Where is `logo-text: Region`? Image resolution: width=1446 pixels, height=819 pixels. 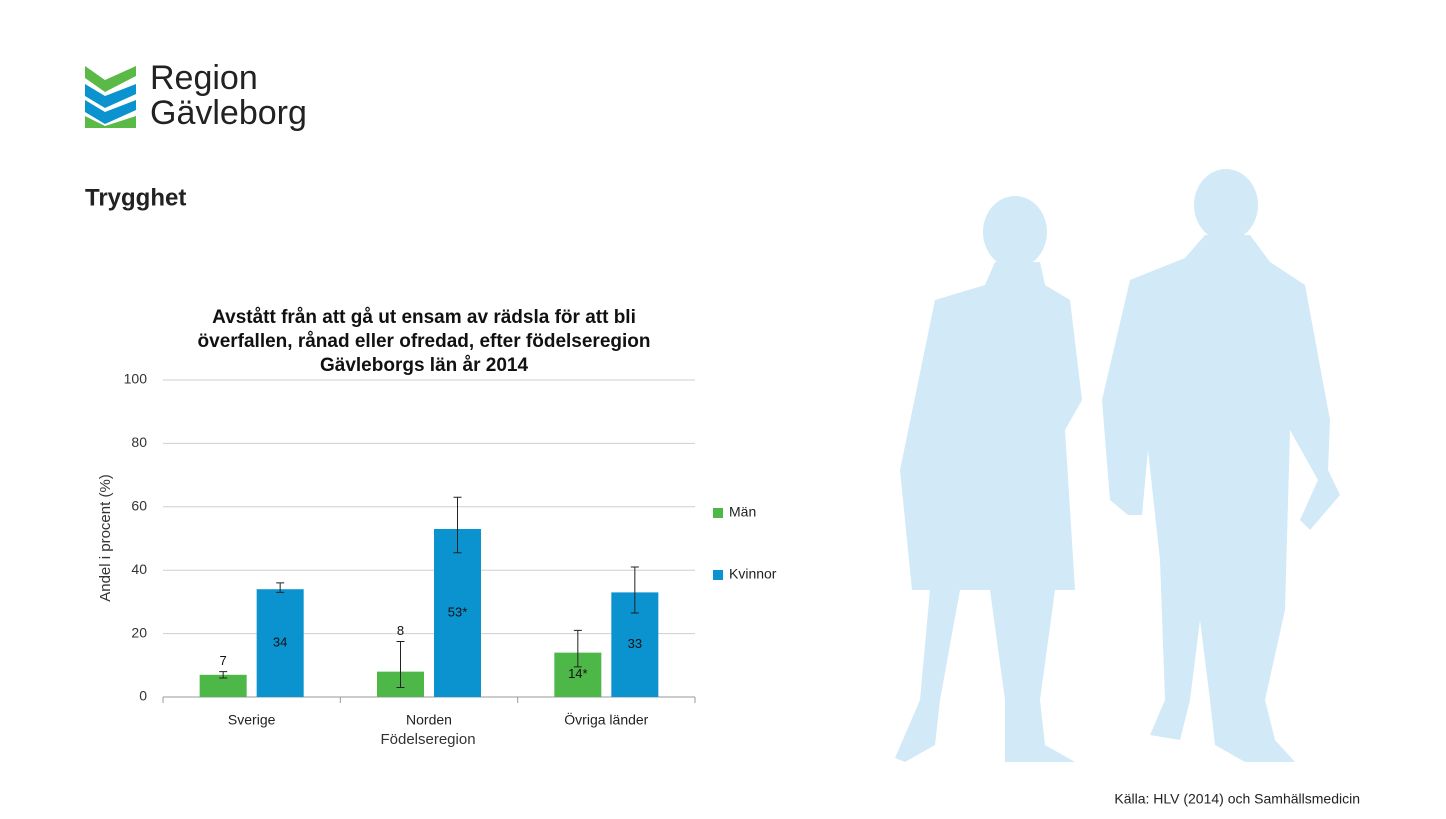 logo-text: Region is located at coordinates (204, 78).